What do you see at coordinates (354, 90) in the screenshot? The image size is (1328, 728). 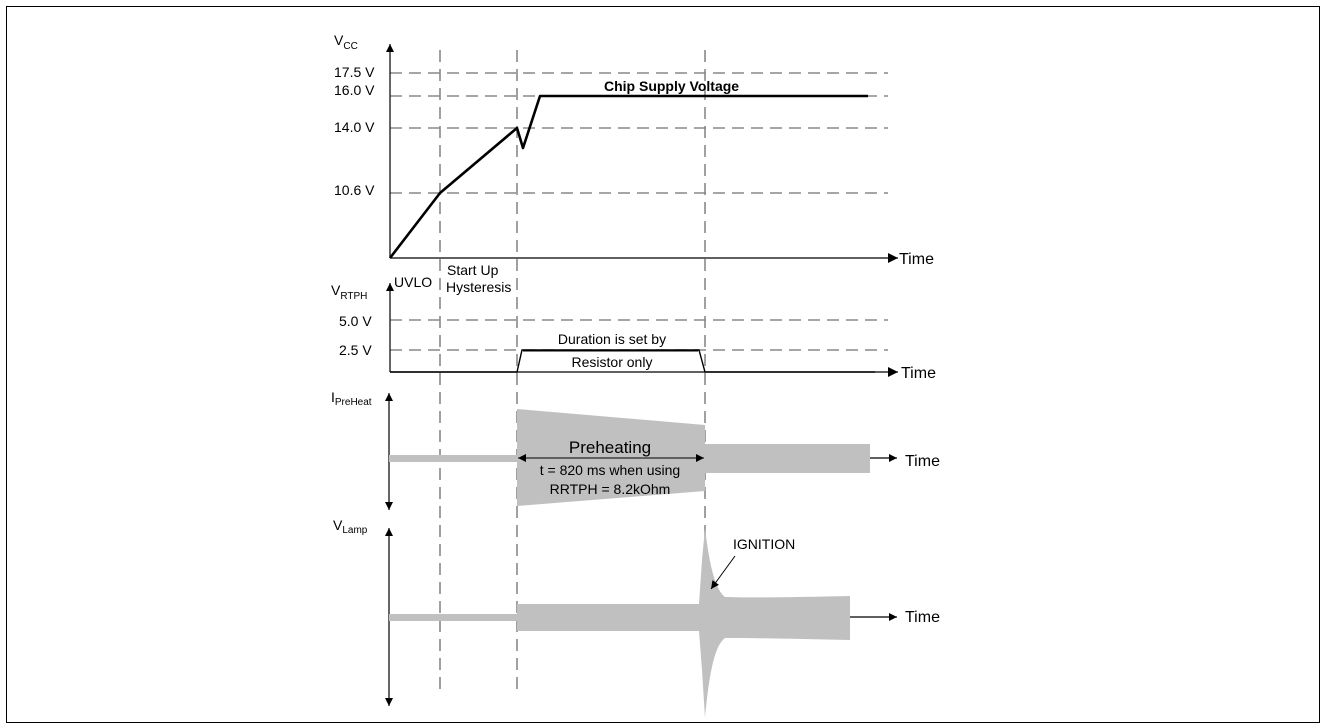 I see `vcc-level-16-0: 16.0 V` at bounding box center [354, 90].